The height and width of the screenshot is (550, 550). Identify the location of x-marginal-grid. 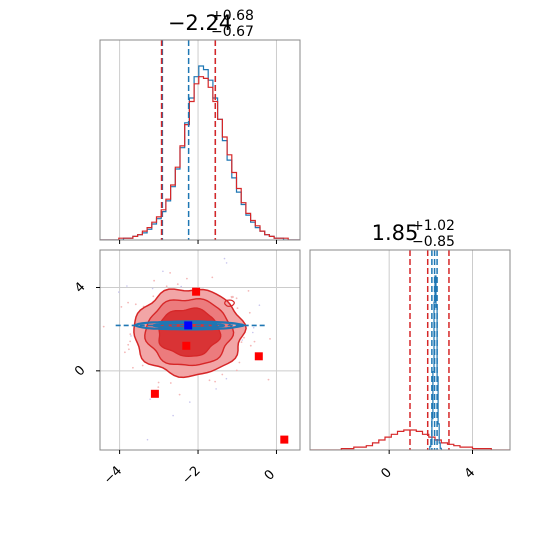
(198, 140).